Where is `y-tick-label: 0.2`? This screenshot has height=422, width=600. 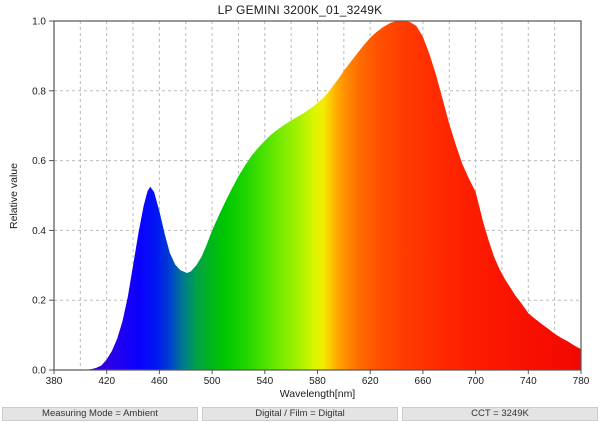
y-tick-label: 0.2 is located at coordinates (39, 301).